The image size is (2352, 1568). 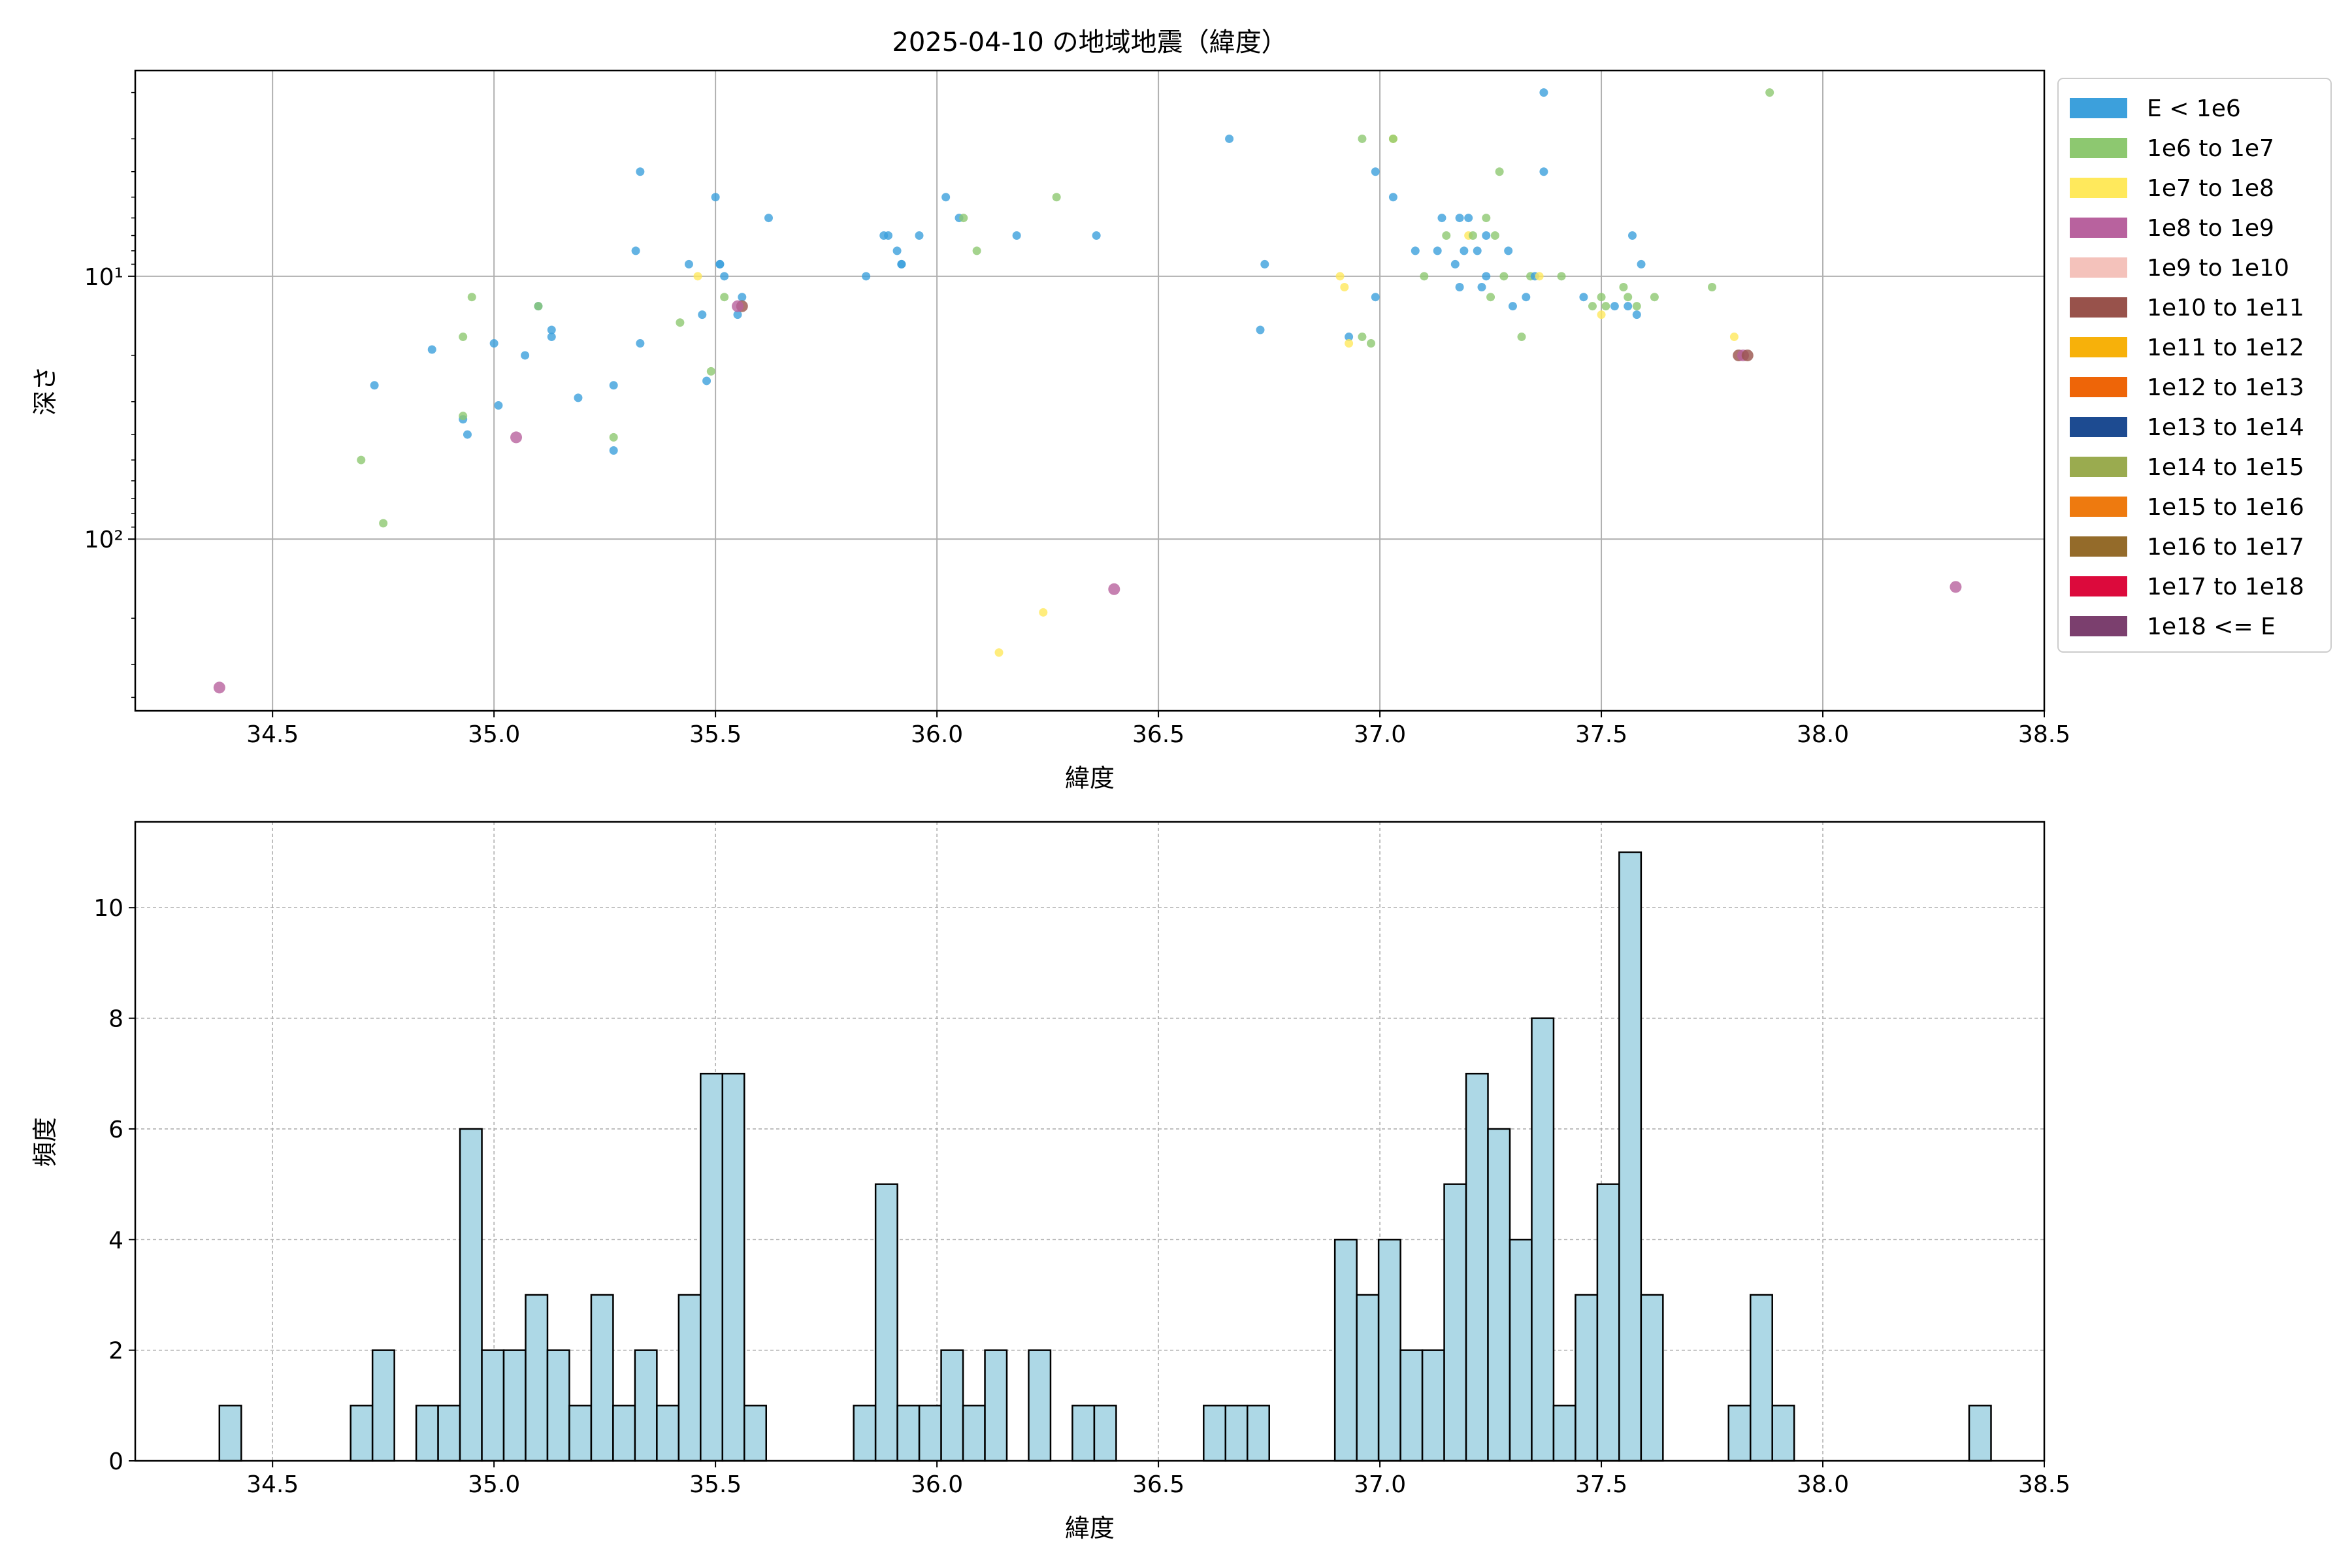 I want to click on histogram-x-tick-label: 36.5, so click(x=1158, y=1484).